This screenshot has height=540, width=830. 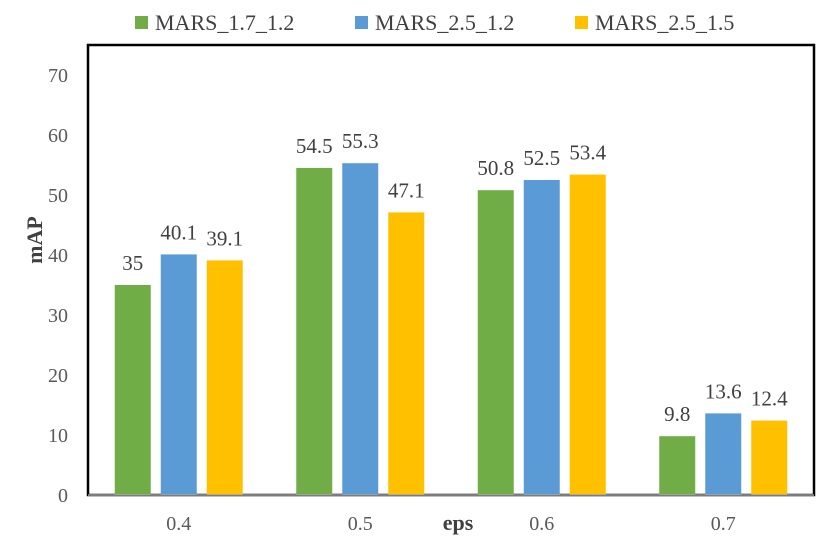 I want to click on x-tick-label: 0.4, so click(x=178, y=524).